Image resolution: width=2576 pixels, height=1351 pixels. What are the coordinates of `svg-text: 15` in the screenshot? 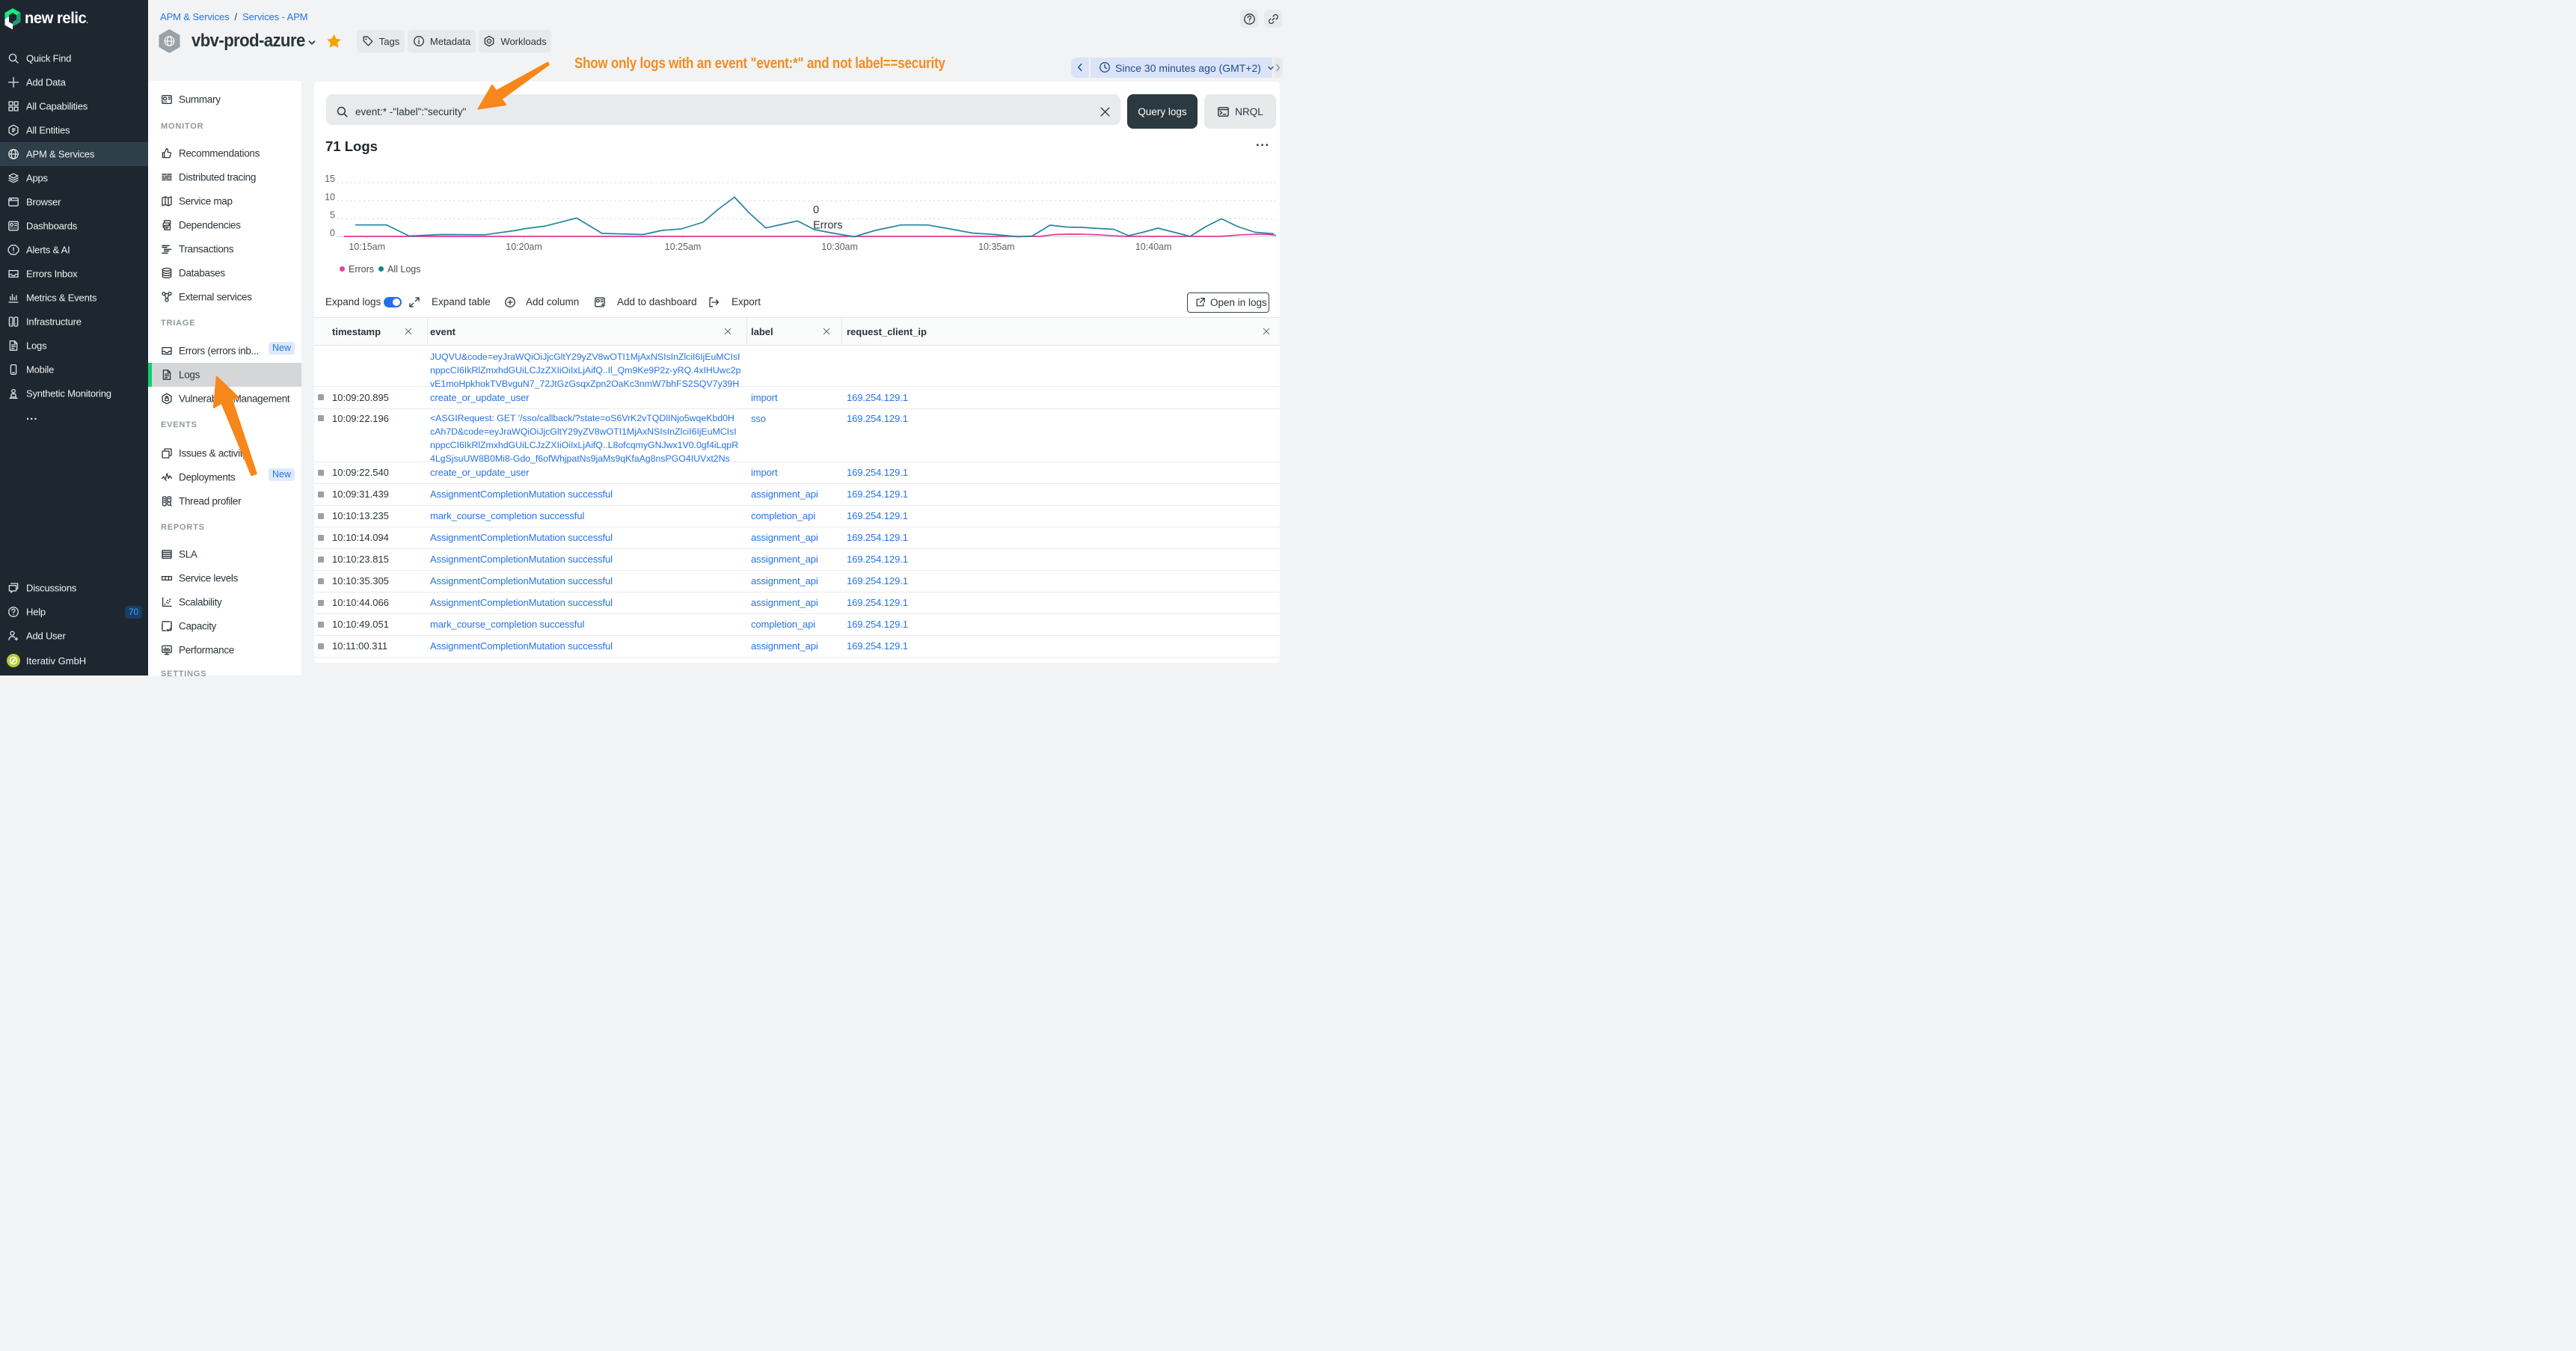 It's located at (330, 179).